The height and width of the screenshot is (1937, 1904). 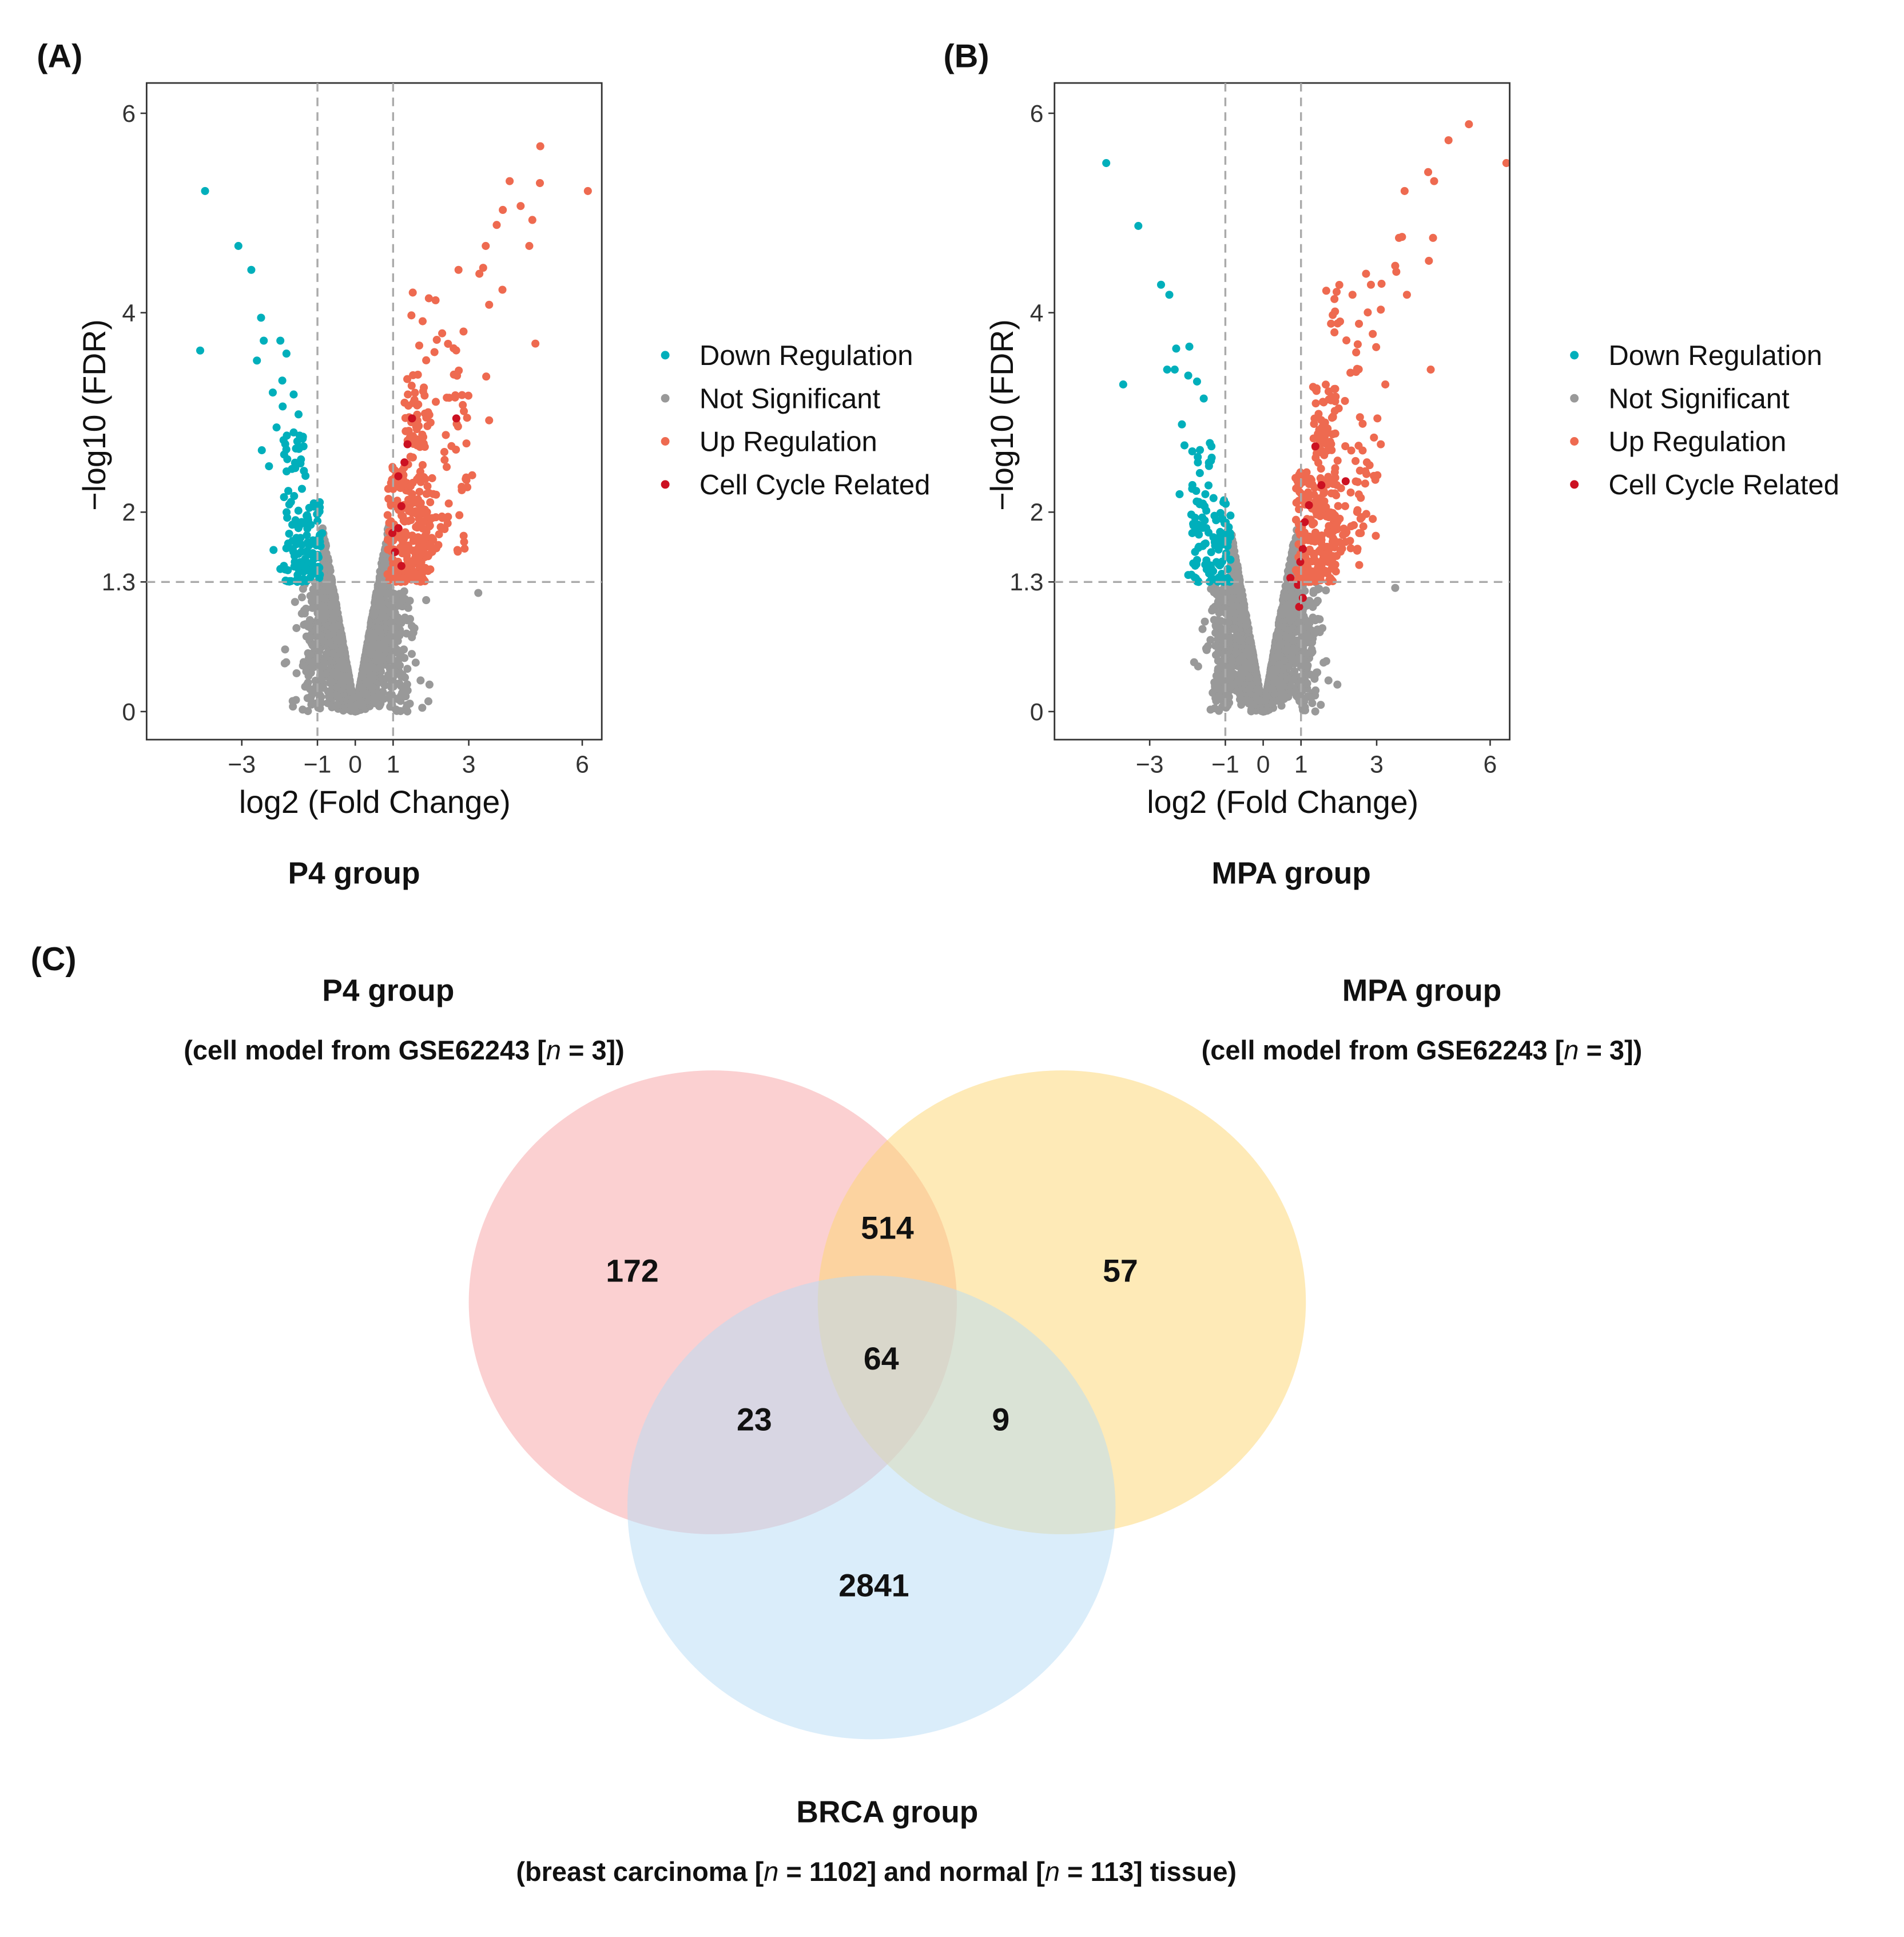 I want to click on x-tick-label: −1, so click(x=318, y=765).